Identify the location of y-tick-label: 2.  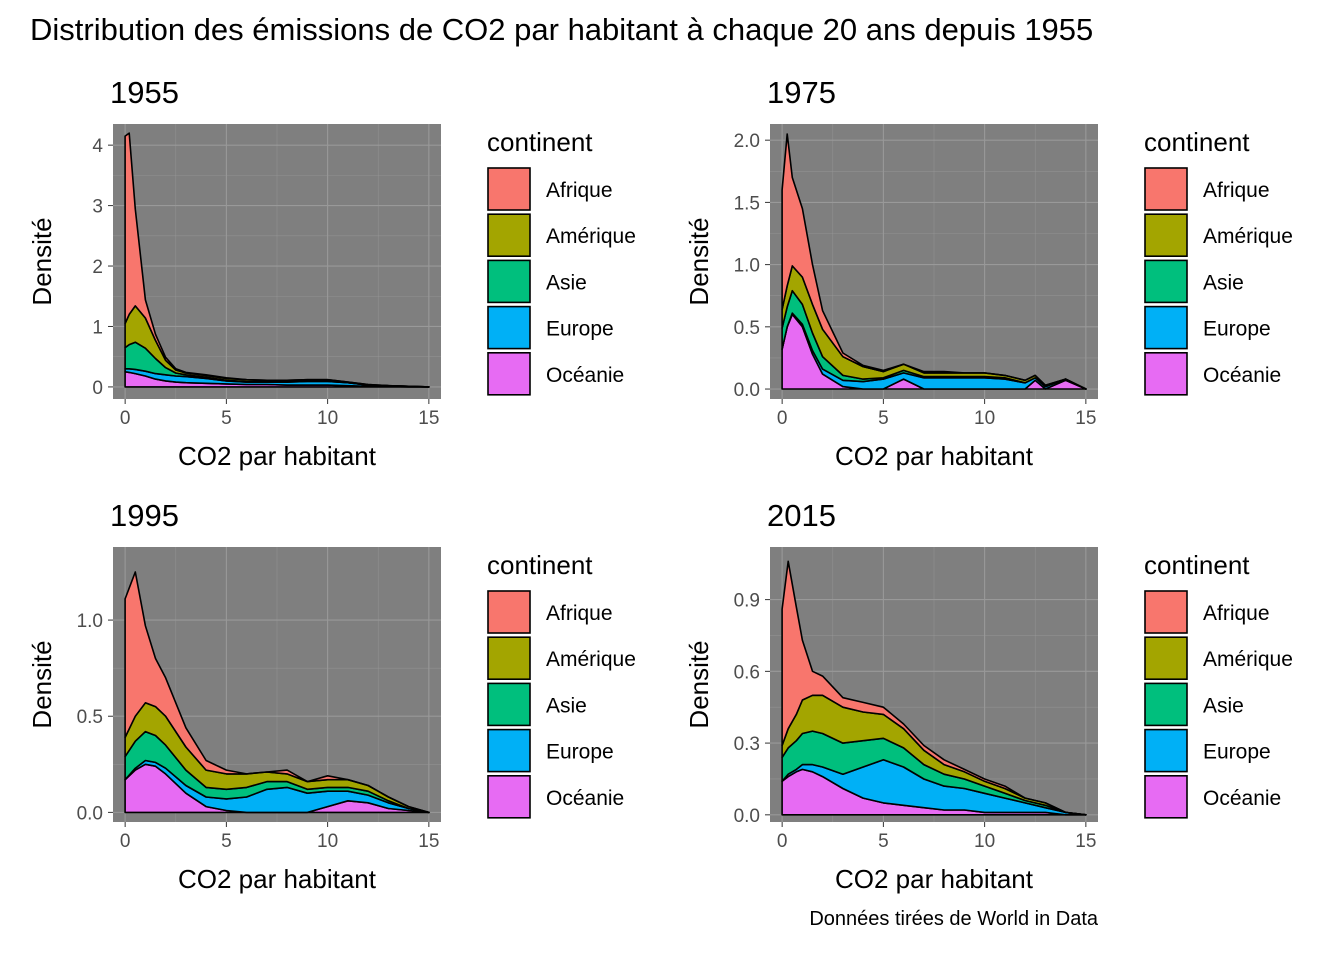
(97, 267).